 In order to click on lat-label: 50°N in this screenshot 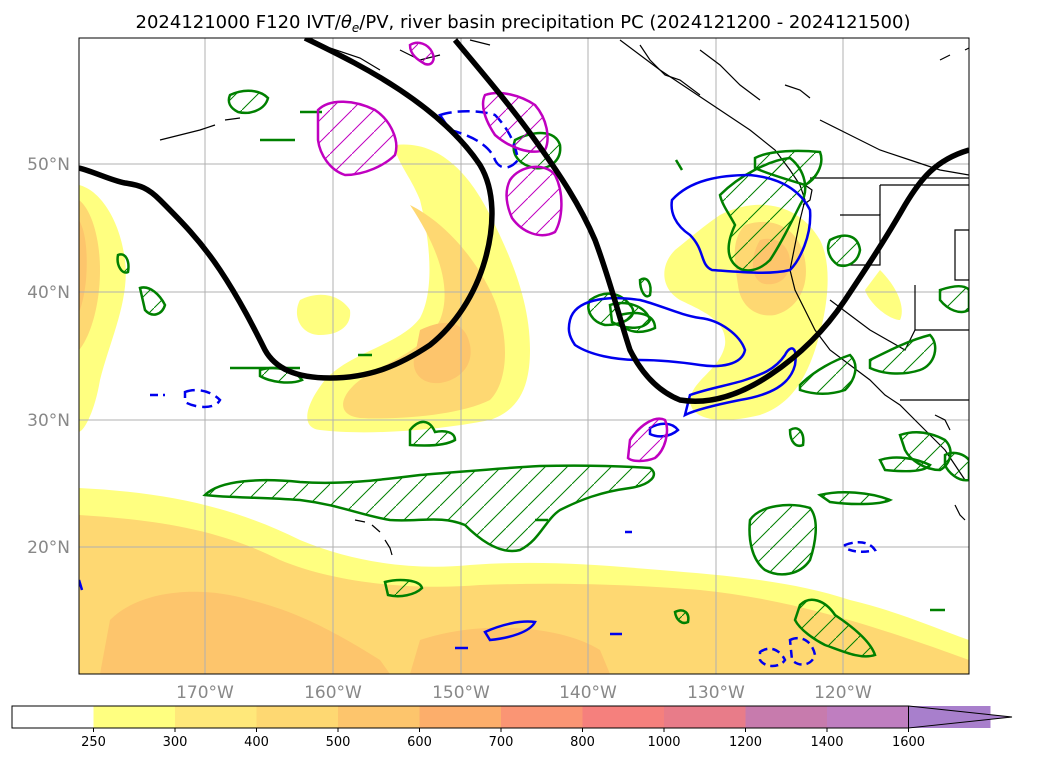, I will do `click(48, 165)`.